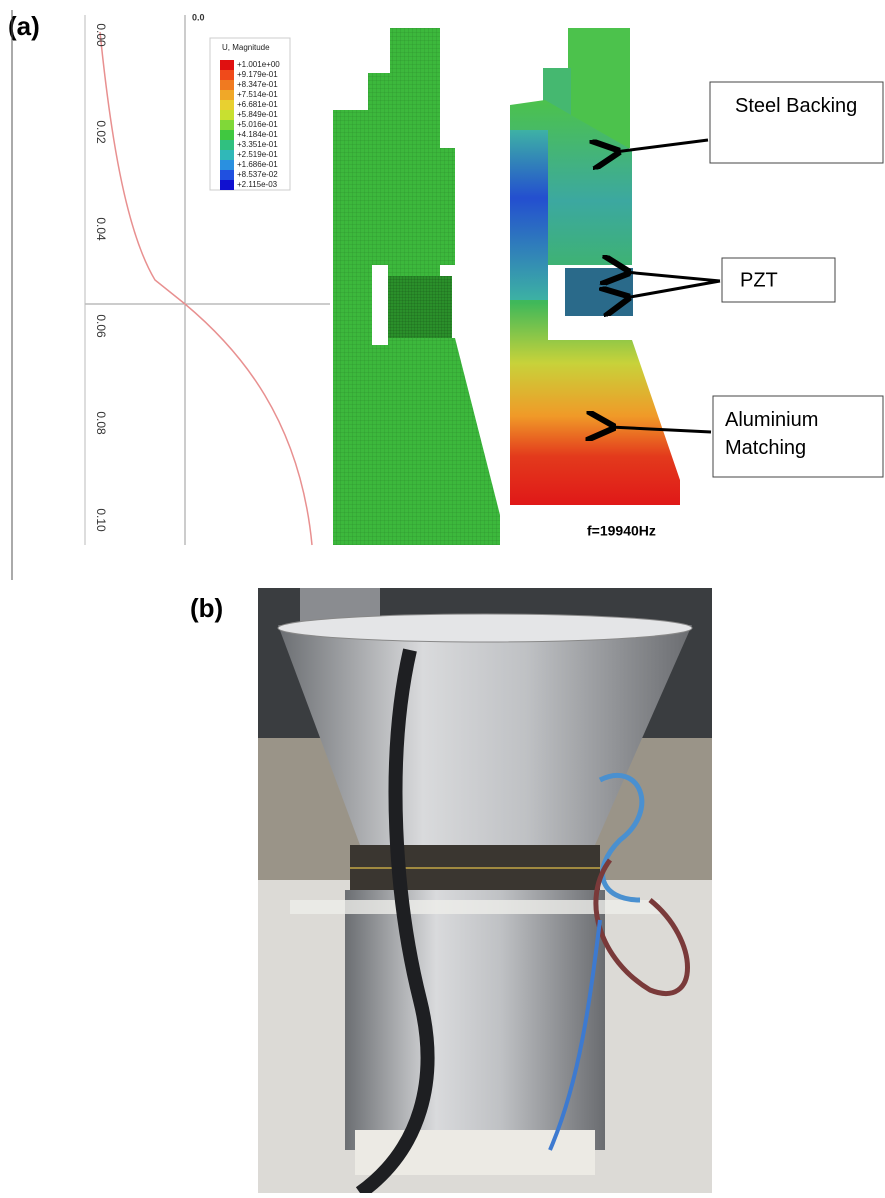  Describe the element at coordinates (258, 64) in the screenshot. I see `legend-label: +1.001e+00` at that location.